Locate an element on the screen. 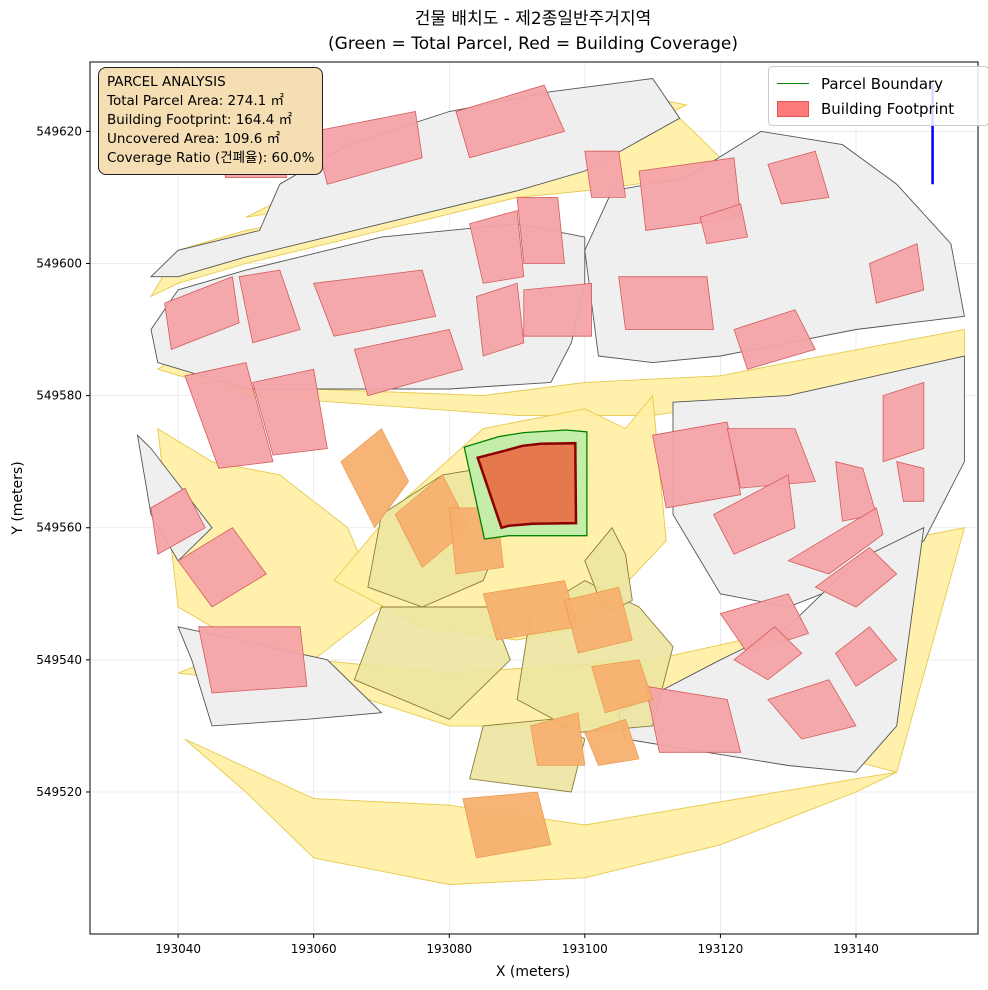  legend-patch-swatch is located at coordinates (793, 108).